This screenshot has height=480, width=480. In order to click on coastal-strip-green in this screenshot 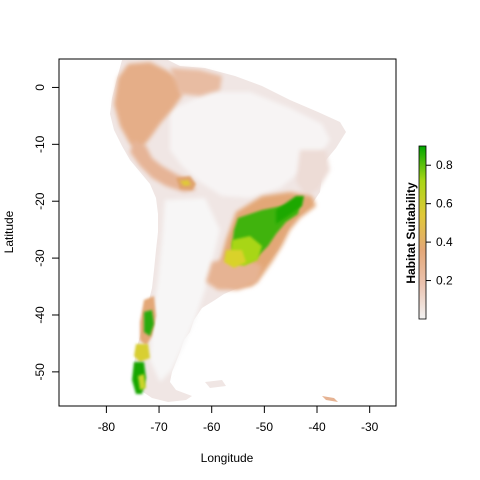, I will do `click(290, 210)`.